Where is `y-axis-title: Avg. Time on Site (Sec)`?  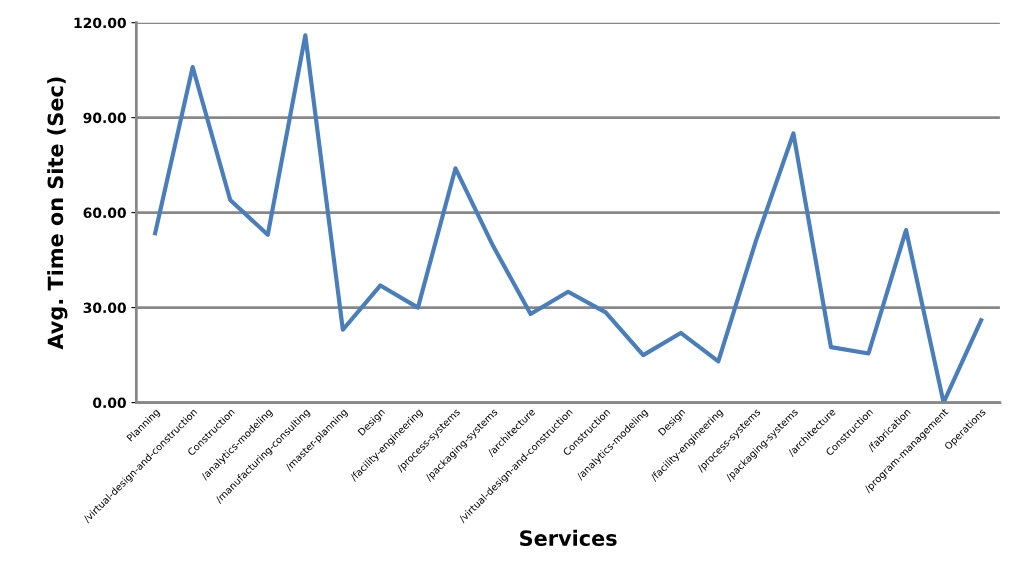 y-axis-title: Avg. Time on Site (Sec) is located at coordinates (57, 213).